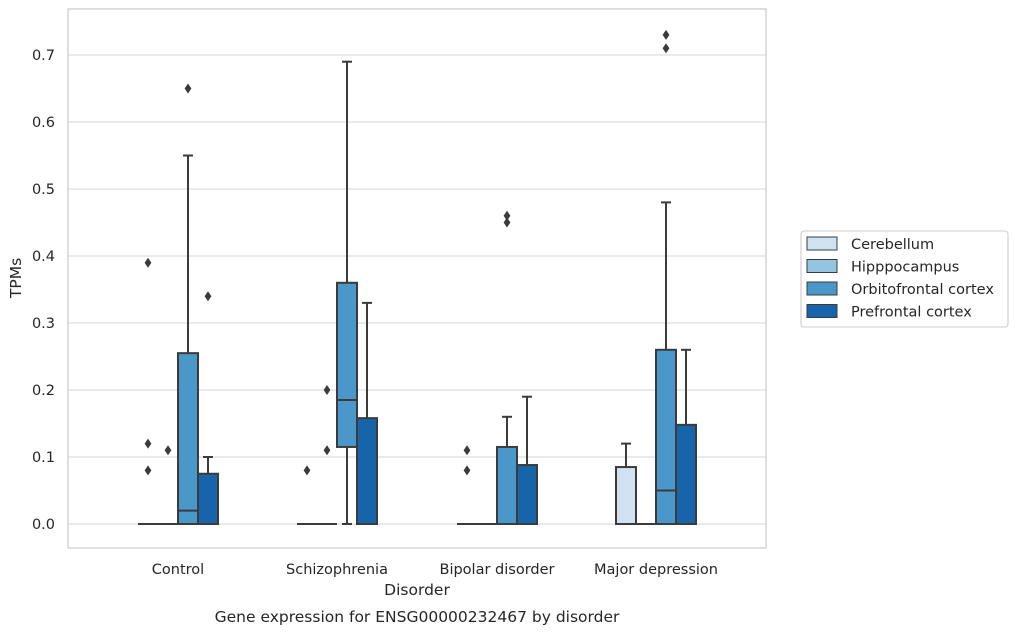 This screenshot has width=1018, height=634. Describe the element at coordinates (497, 570) in the screenshot. I see `x-tick-label: Bipolar disorder` at that location.